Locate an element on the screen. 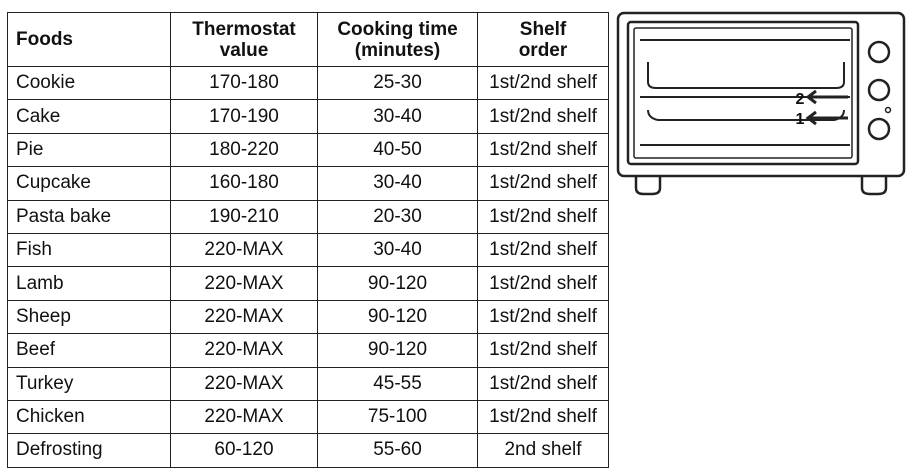  table-cell: 180-220 is located at coordinates (244, 150).